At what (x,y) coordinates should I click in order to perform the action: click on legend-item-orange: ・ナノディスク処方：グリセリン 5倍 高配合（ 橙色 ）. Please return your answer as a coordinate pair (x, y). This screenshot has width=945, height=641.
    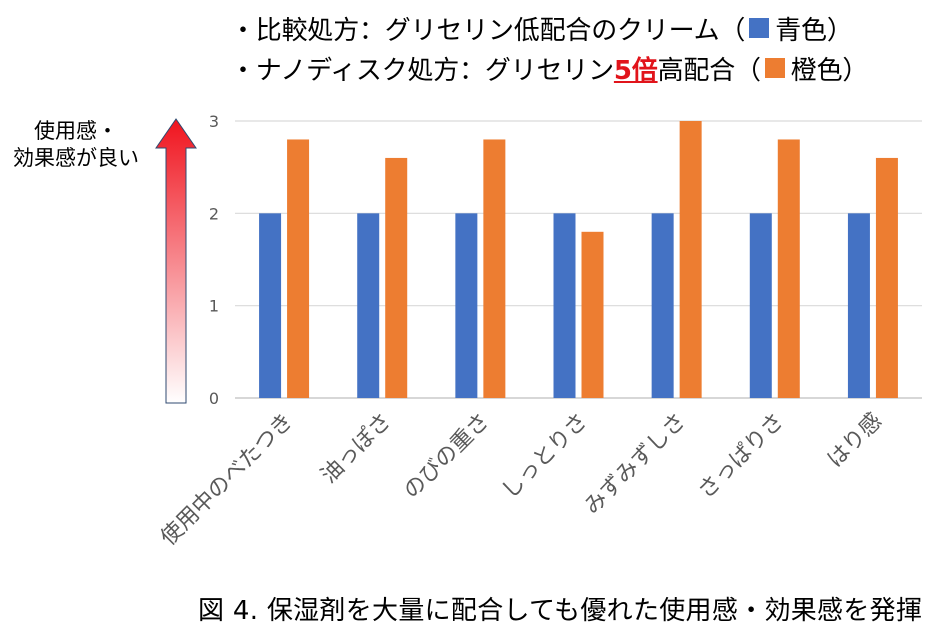
    Looking at the image, I should click on (580, 68).